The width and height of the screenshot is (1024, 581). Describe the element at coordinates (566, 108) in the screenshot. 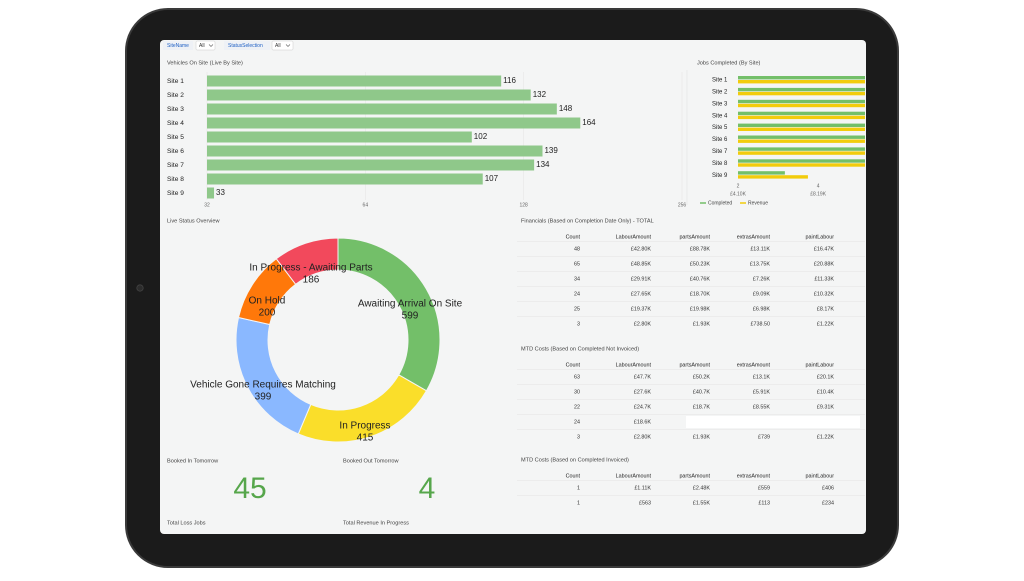

I see `data-label: 148` at that location.